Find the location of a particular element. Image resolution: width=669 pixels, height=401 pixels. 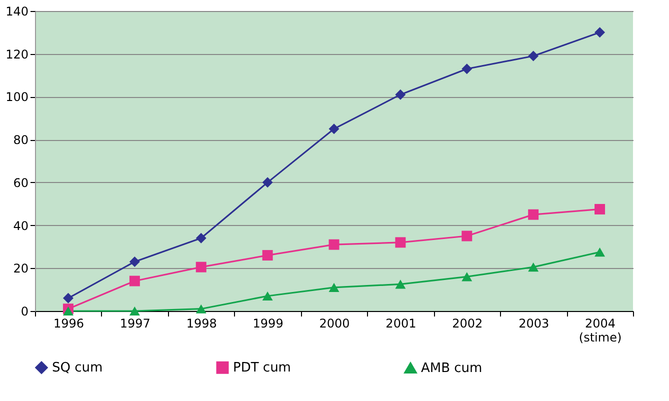

y-tick-label: 140 is located at coordinates (17, 11).